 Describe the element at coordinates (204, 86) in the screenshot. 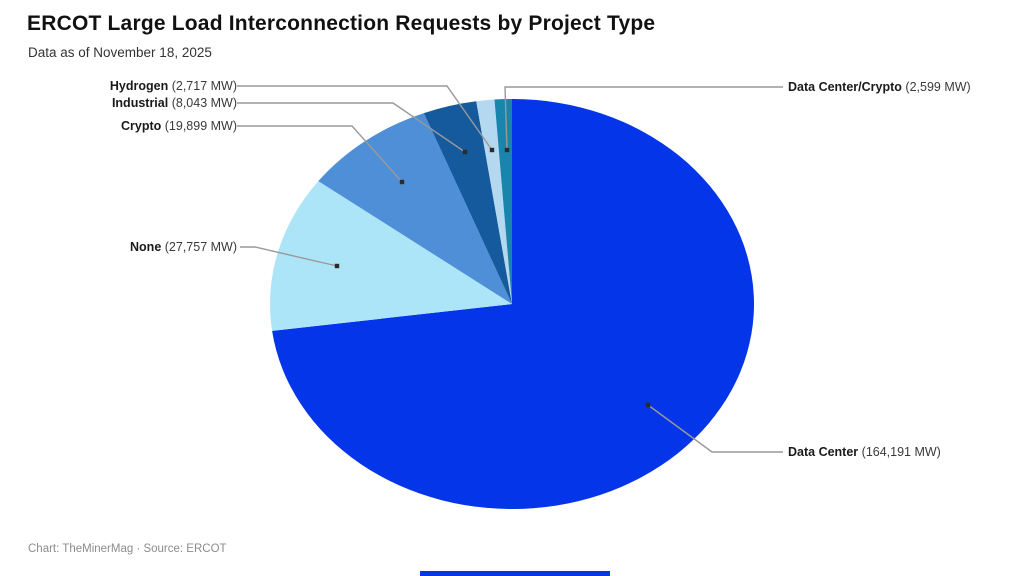

I see `slice-value: (2,717 MW)` at that location.